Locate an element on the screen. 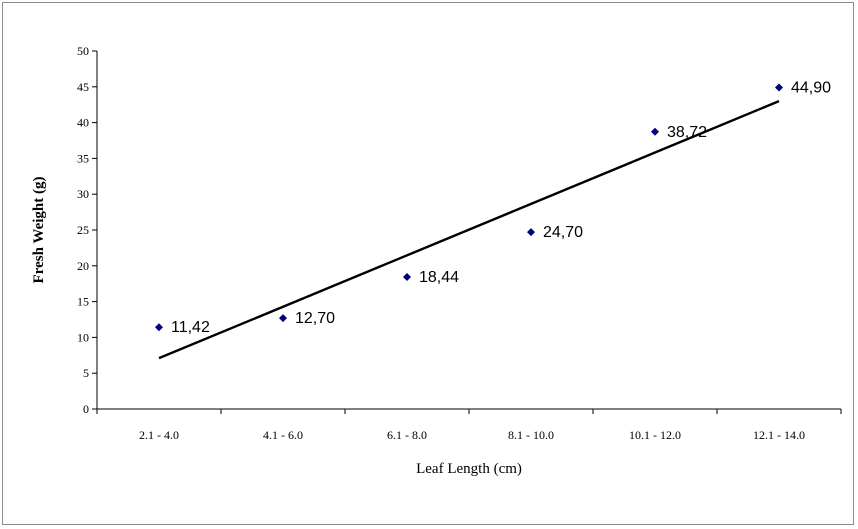  y-tick-label: 35 is located at coordinates (83, 158).